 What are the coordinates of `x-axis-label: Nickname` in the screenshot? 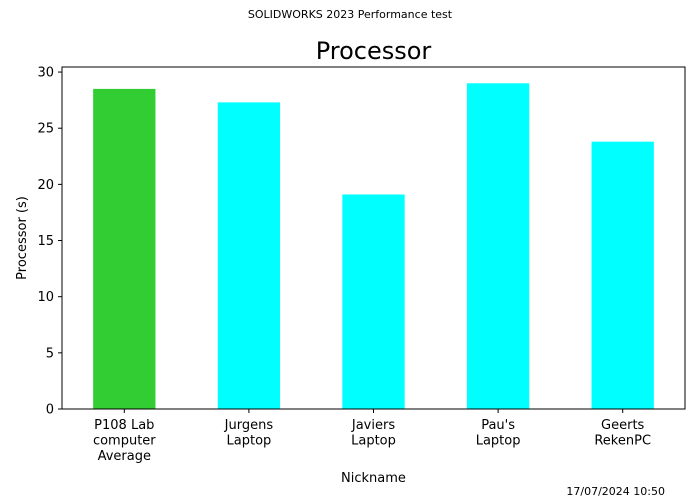 It's located at (373, 478).